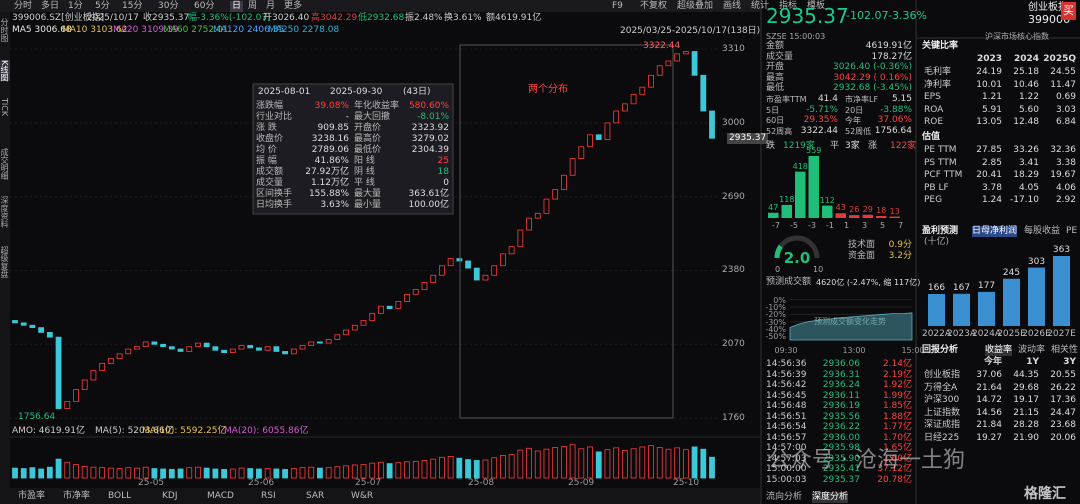 The height and width of the screenshot is (504, 1080). I want to click on panel-tab: 深度分析, so click(830, 497).